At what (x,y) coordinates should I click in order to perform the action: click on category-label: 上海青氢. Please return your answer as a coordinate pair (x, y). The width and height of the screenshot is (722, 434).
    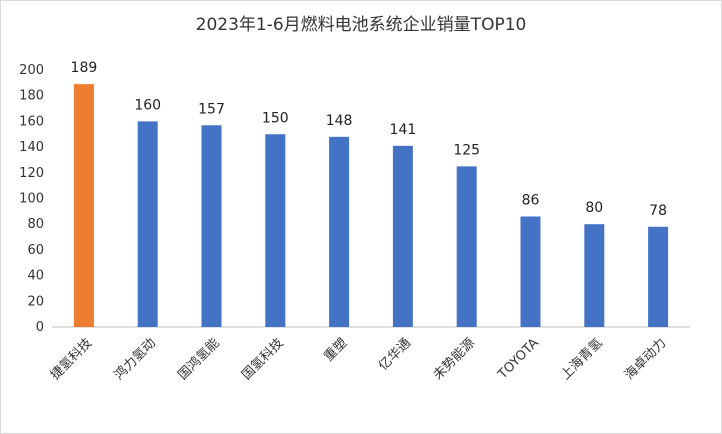
    Looking at the image, I should click on (581, 359).